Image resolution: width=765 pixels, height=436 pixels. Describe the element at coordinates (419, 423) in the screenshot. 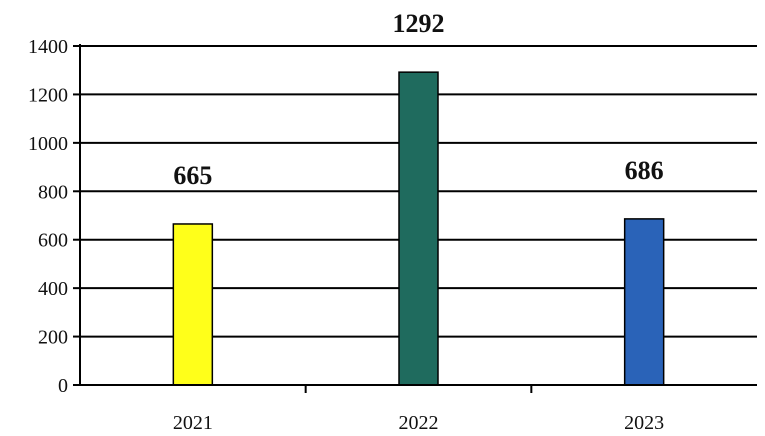

I see `x-tick-label-2022: 2022` at that location.